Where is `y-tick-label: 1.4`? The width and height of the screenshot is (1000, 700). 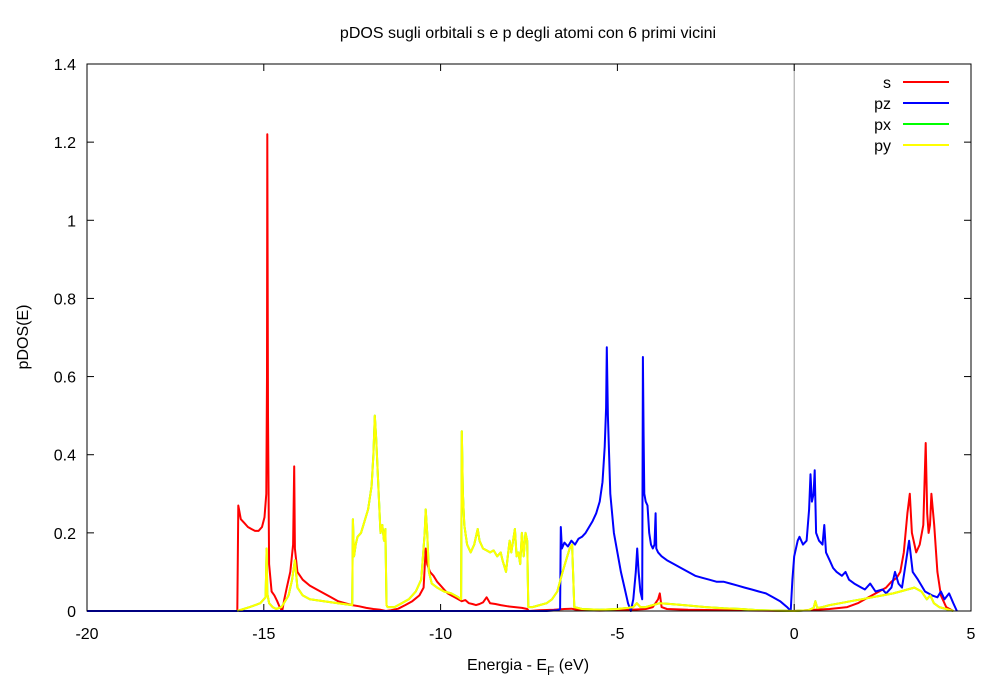
y-tick-label: 1.4 is located at coordinates (65, 65).